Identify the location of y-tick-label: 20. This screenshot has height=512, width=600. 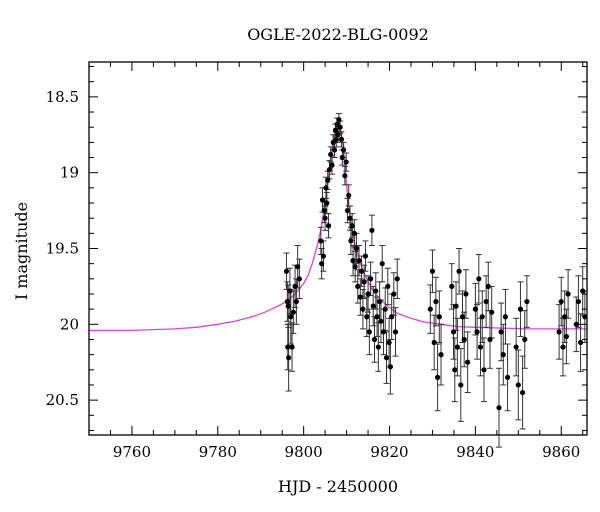
(69, 324).